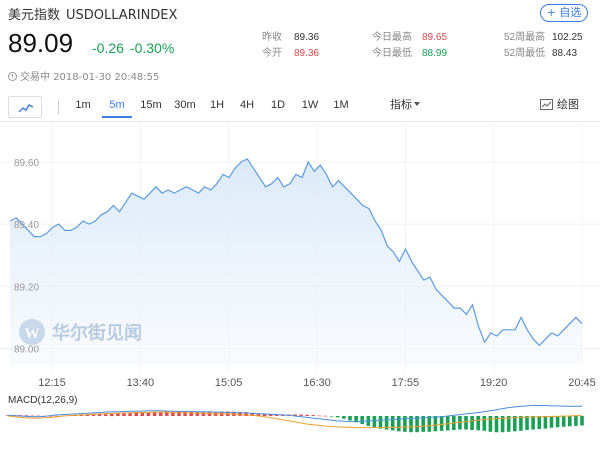 The width and height of the screenshot is (600, 460). I want to click on period-tab-30m: 30m, so click(185, 105).